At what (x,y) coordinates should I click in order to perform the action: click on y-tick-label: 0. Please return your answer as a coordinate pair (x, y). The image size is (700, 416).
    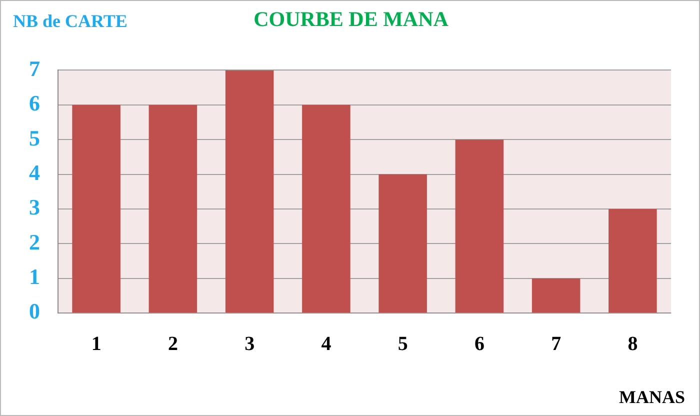
    Looking at the image, I should click on (34, 311).